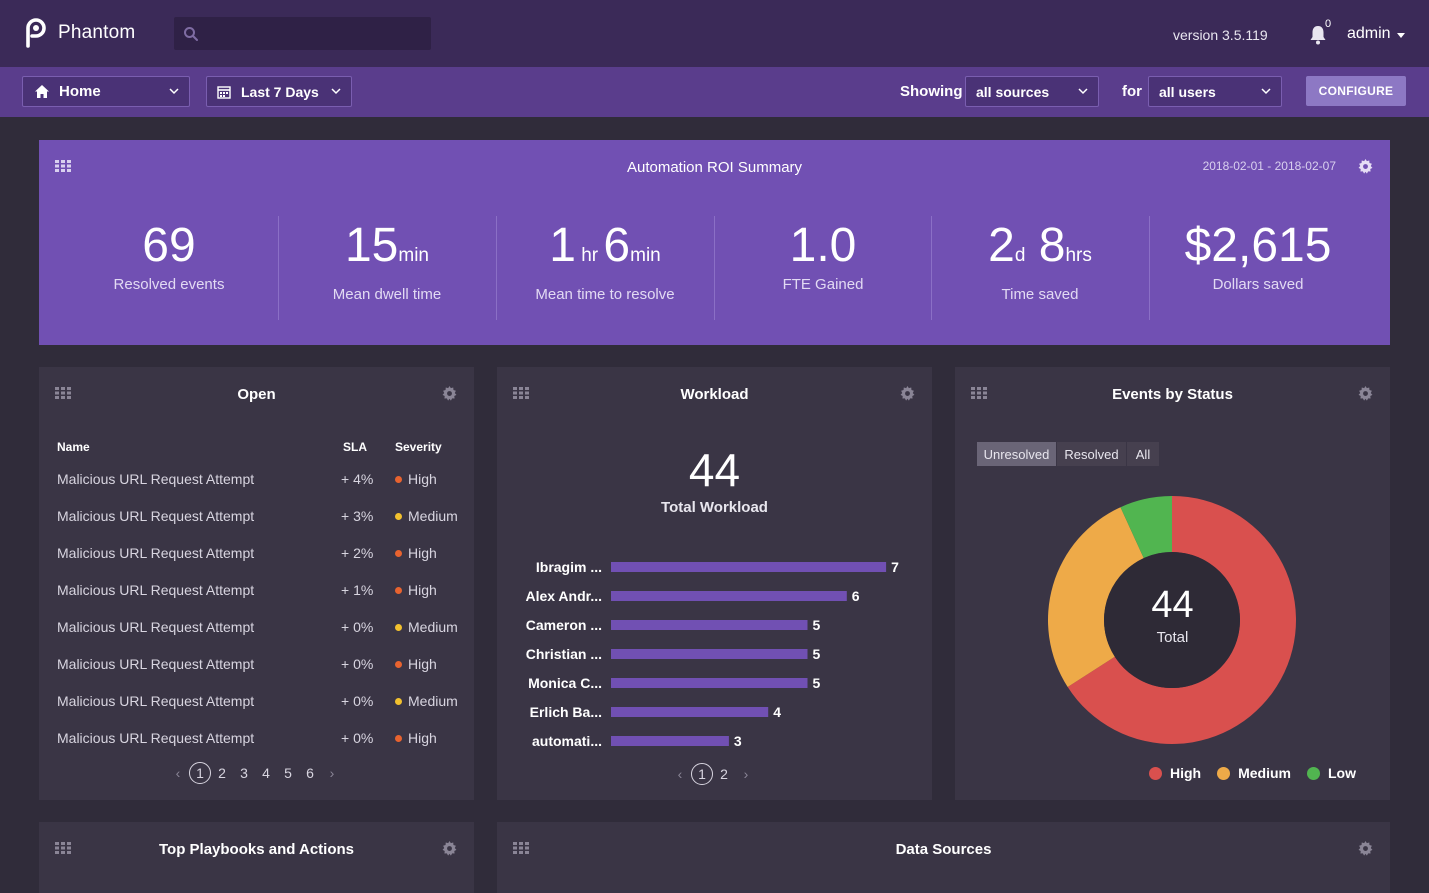  Describe the element at coordinates (288, 773) in the screenshot. I see `page-5: 5` at that location.